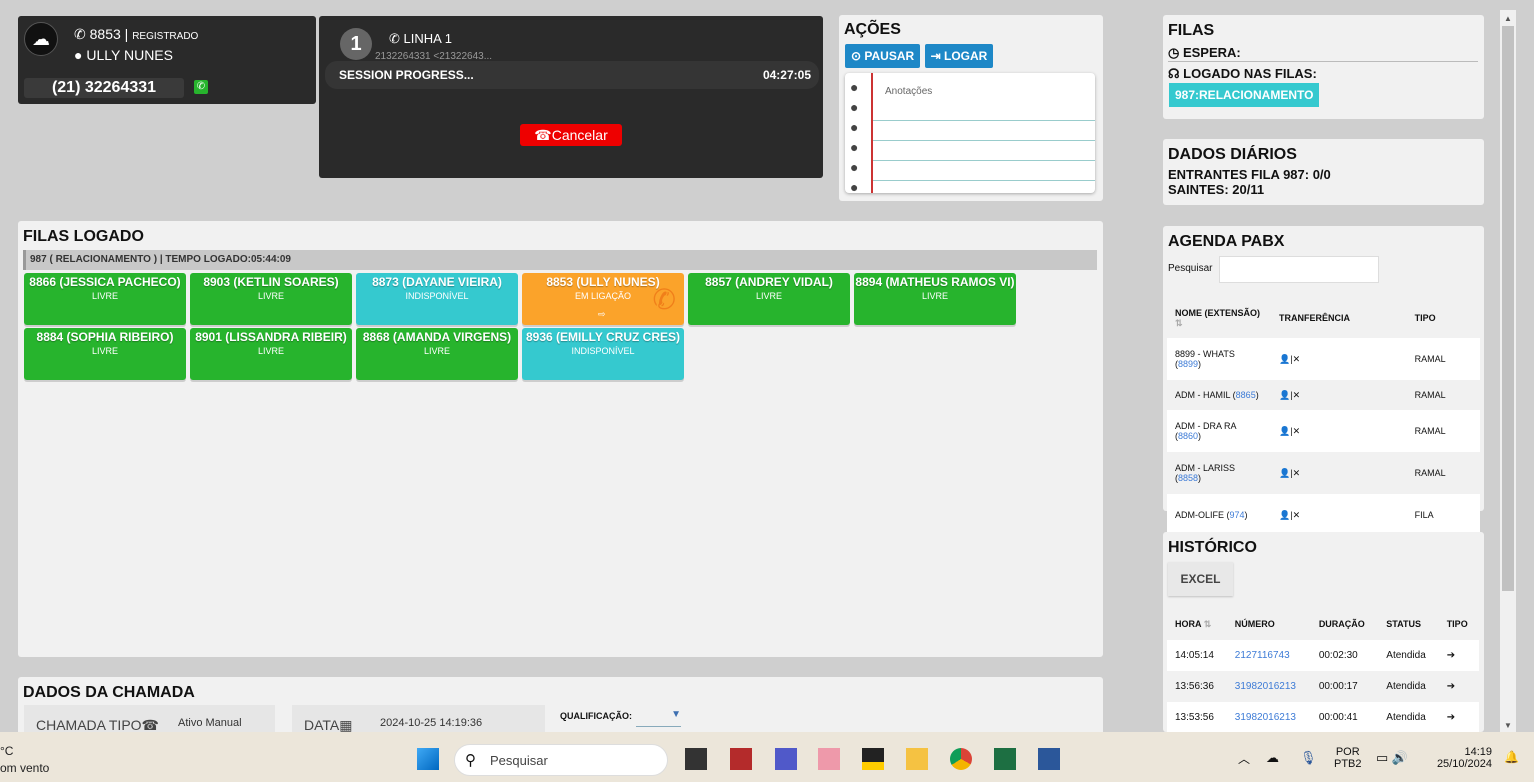 The height and width of the screenshot is (782, 1534). Describe the element at coordinates (105, 354) in the screenshot. I see `agent-tile: 8884 (SOPHIA RIBEIRO) LIVRE` at that location.